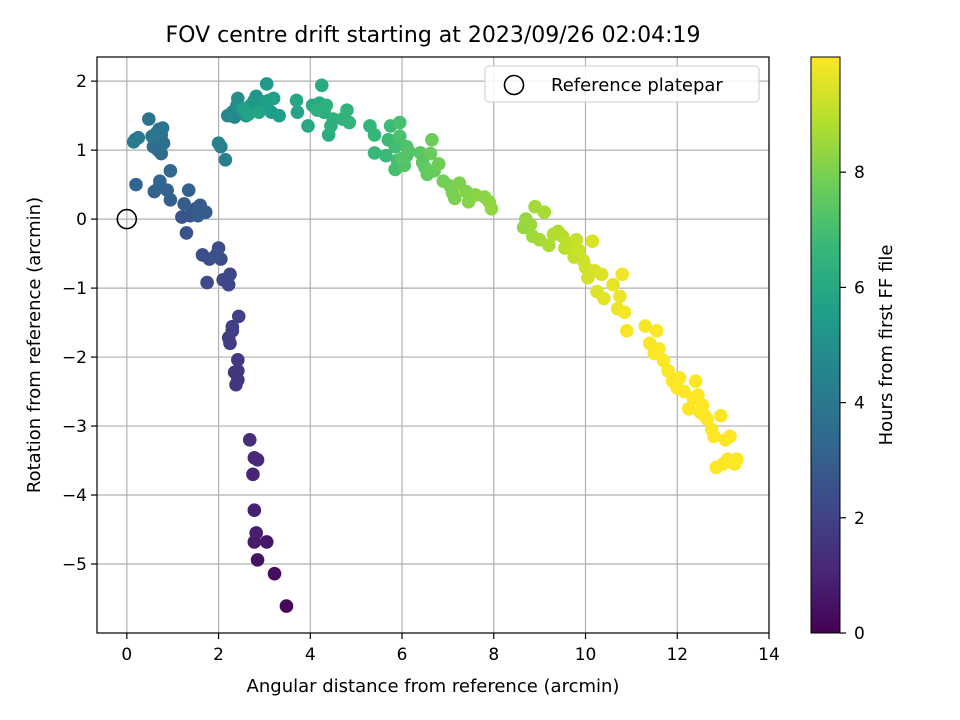 The height and width of the screenshot is (720, 960). I want to click on y-tick-label: −3, so click(74, 427).